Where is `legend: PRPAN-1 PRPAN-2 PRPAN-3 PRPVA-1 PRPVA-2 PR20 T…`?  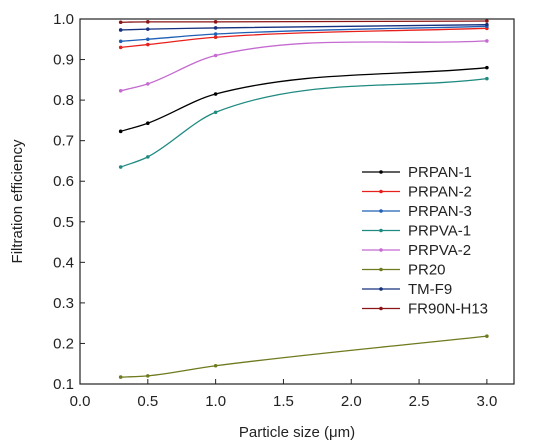
legend: PRPAN-1 PRPAN-2 PRPAN-3 PRPVA-1 PRPVA-2 PR20 T… is located at coordinates (425, 241).